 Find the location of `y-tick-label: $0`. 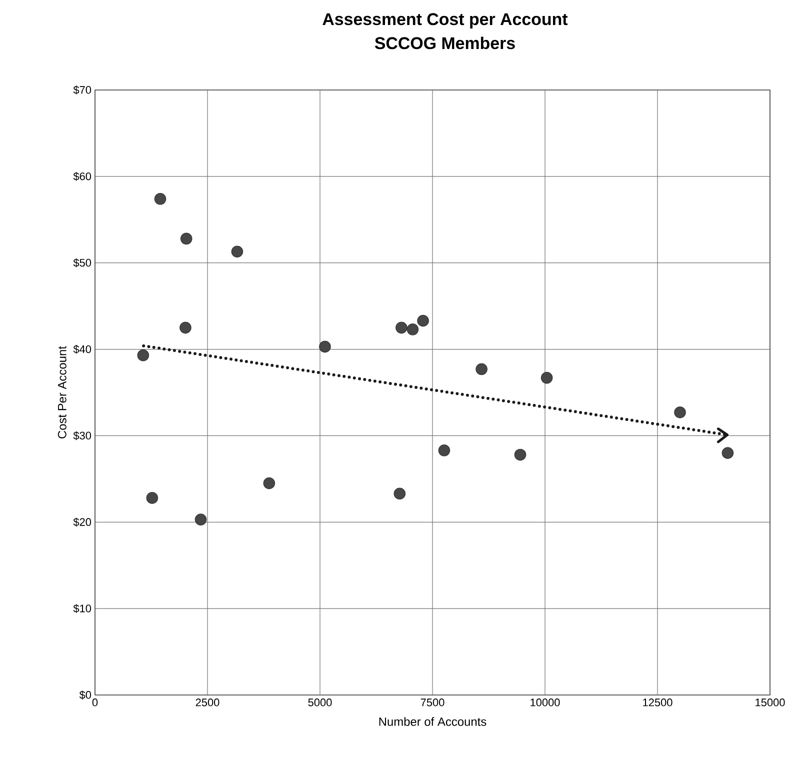

y-tick-label: $0 is located at coordinates (85, 695).